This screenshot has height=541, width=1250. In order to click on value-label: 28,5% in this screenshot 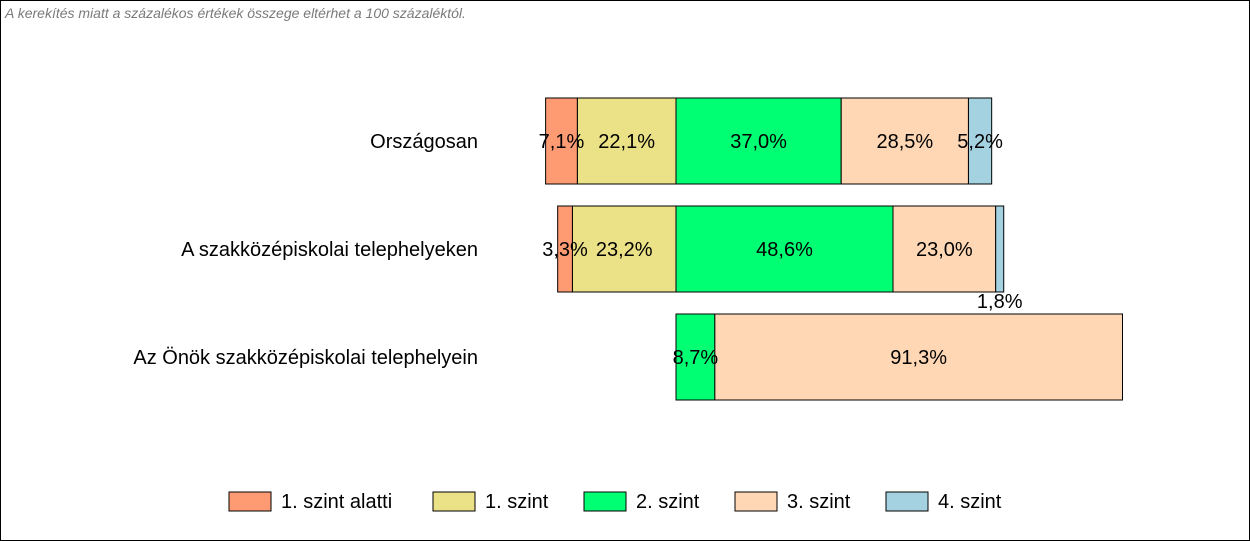, I will do `click(904, 142)`.